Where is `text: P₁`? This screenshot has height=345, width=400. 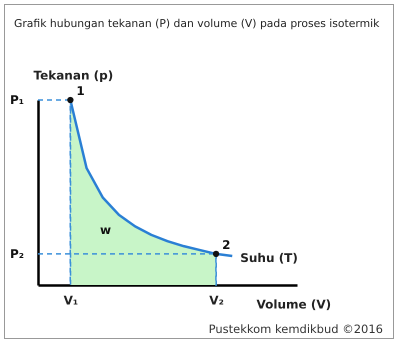
text: P₁ is located at coordinates (17, 100).